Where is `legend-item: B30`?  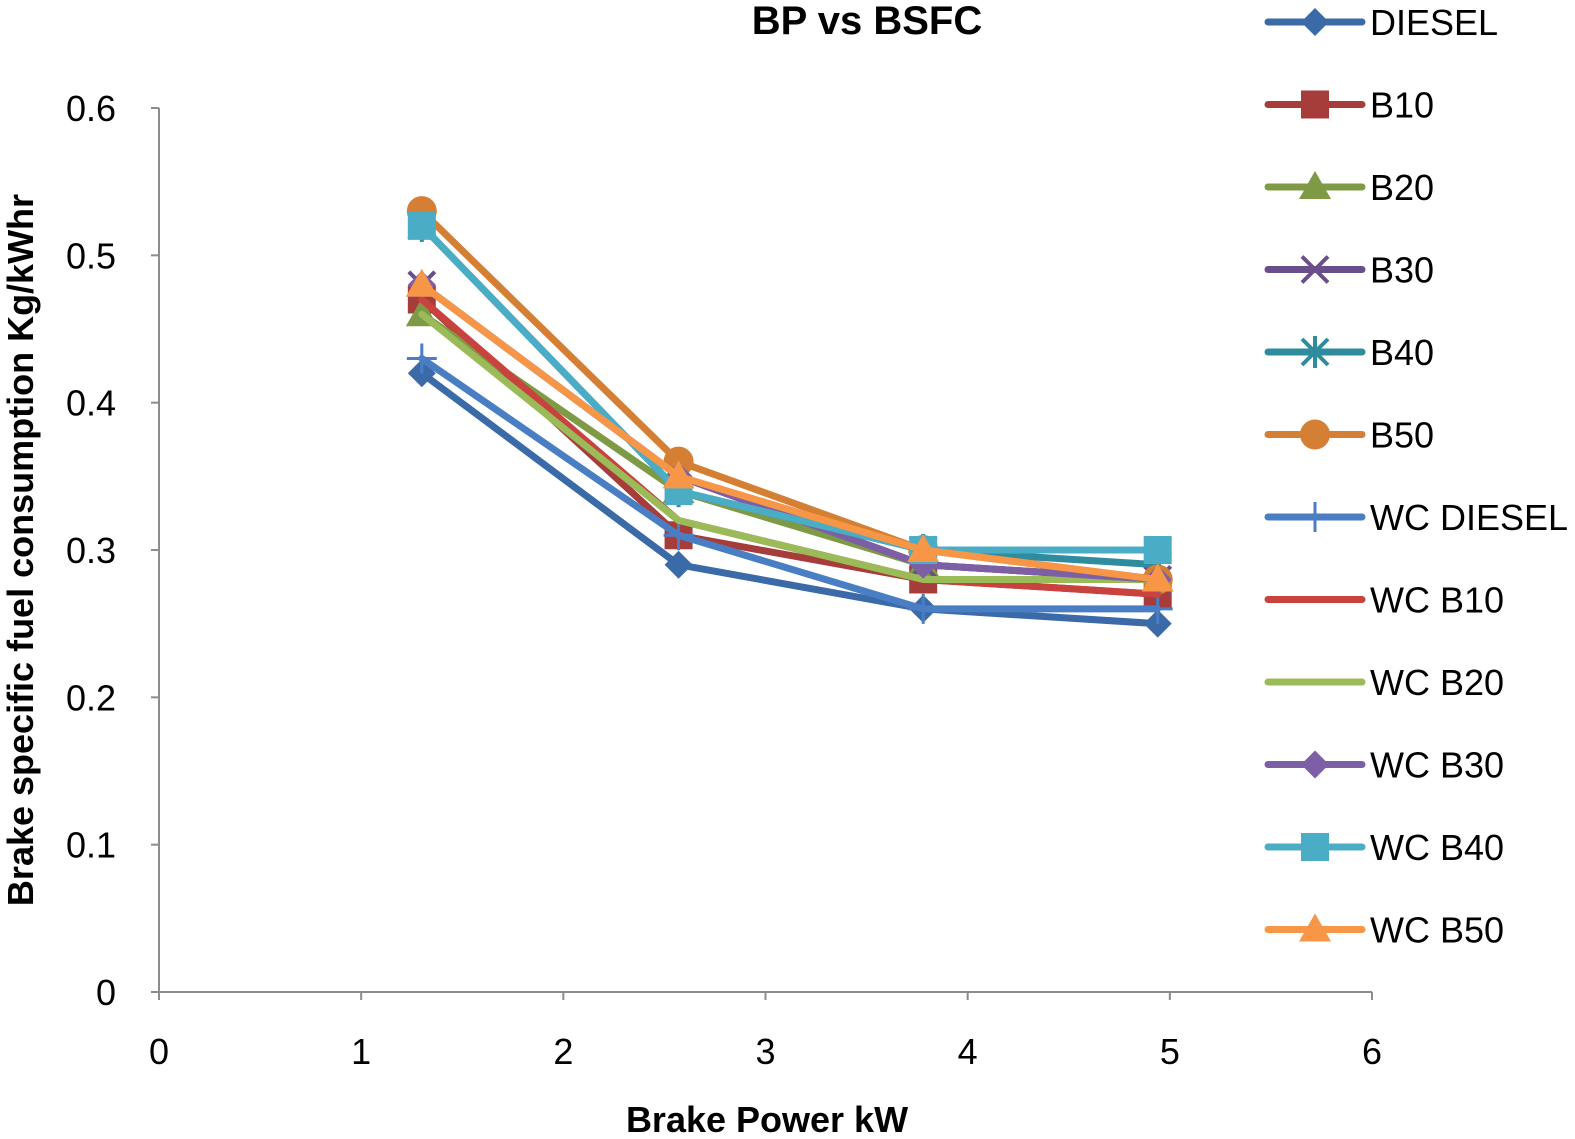 legend-item: B30 is located at coordinates (1349, 270).